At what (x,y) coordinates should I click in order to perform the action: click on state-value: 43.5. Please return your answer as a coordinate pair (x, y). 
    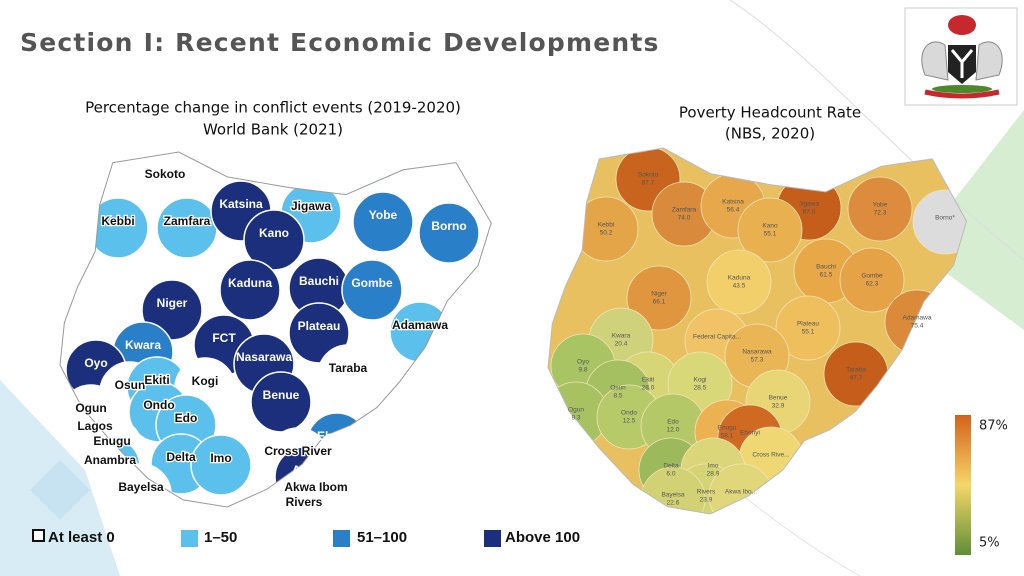
    Looking at the image, I should click on (739, 286).